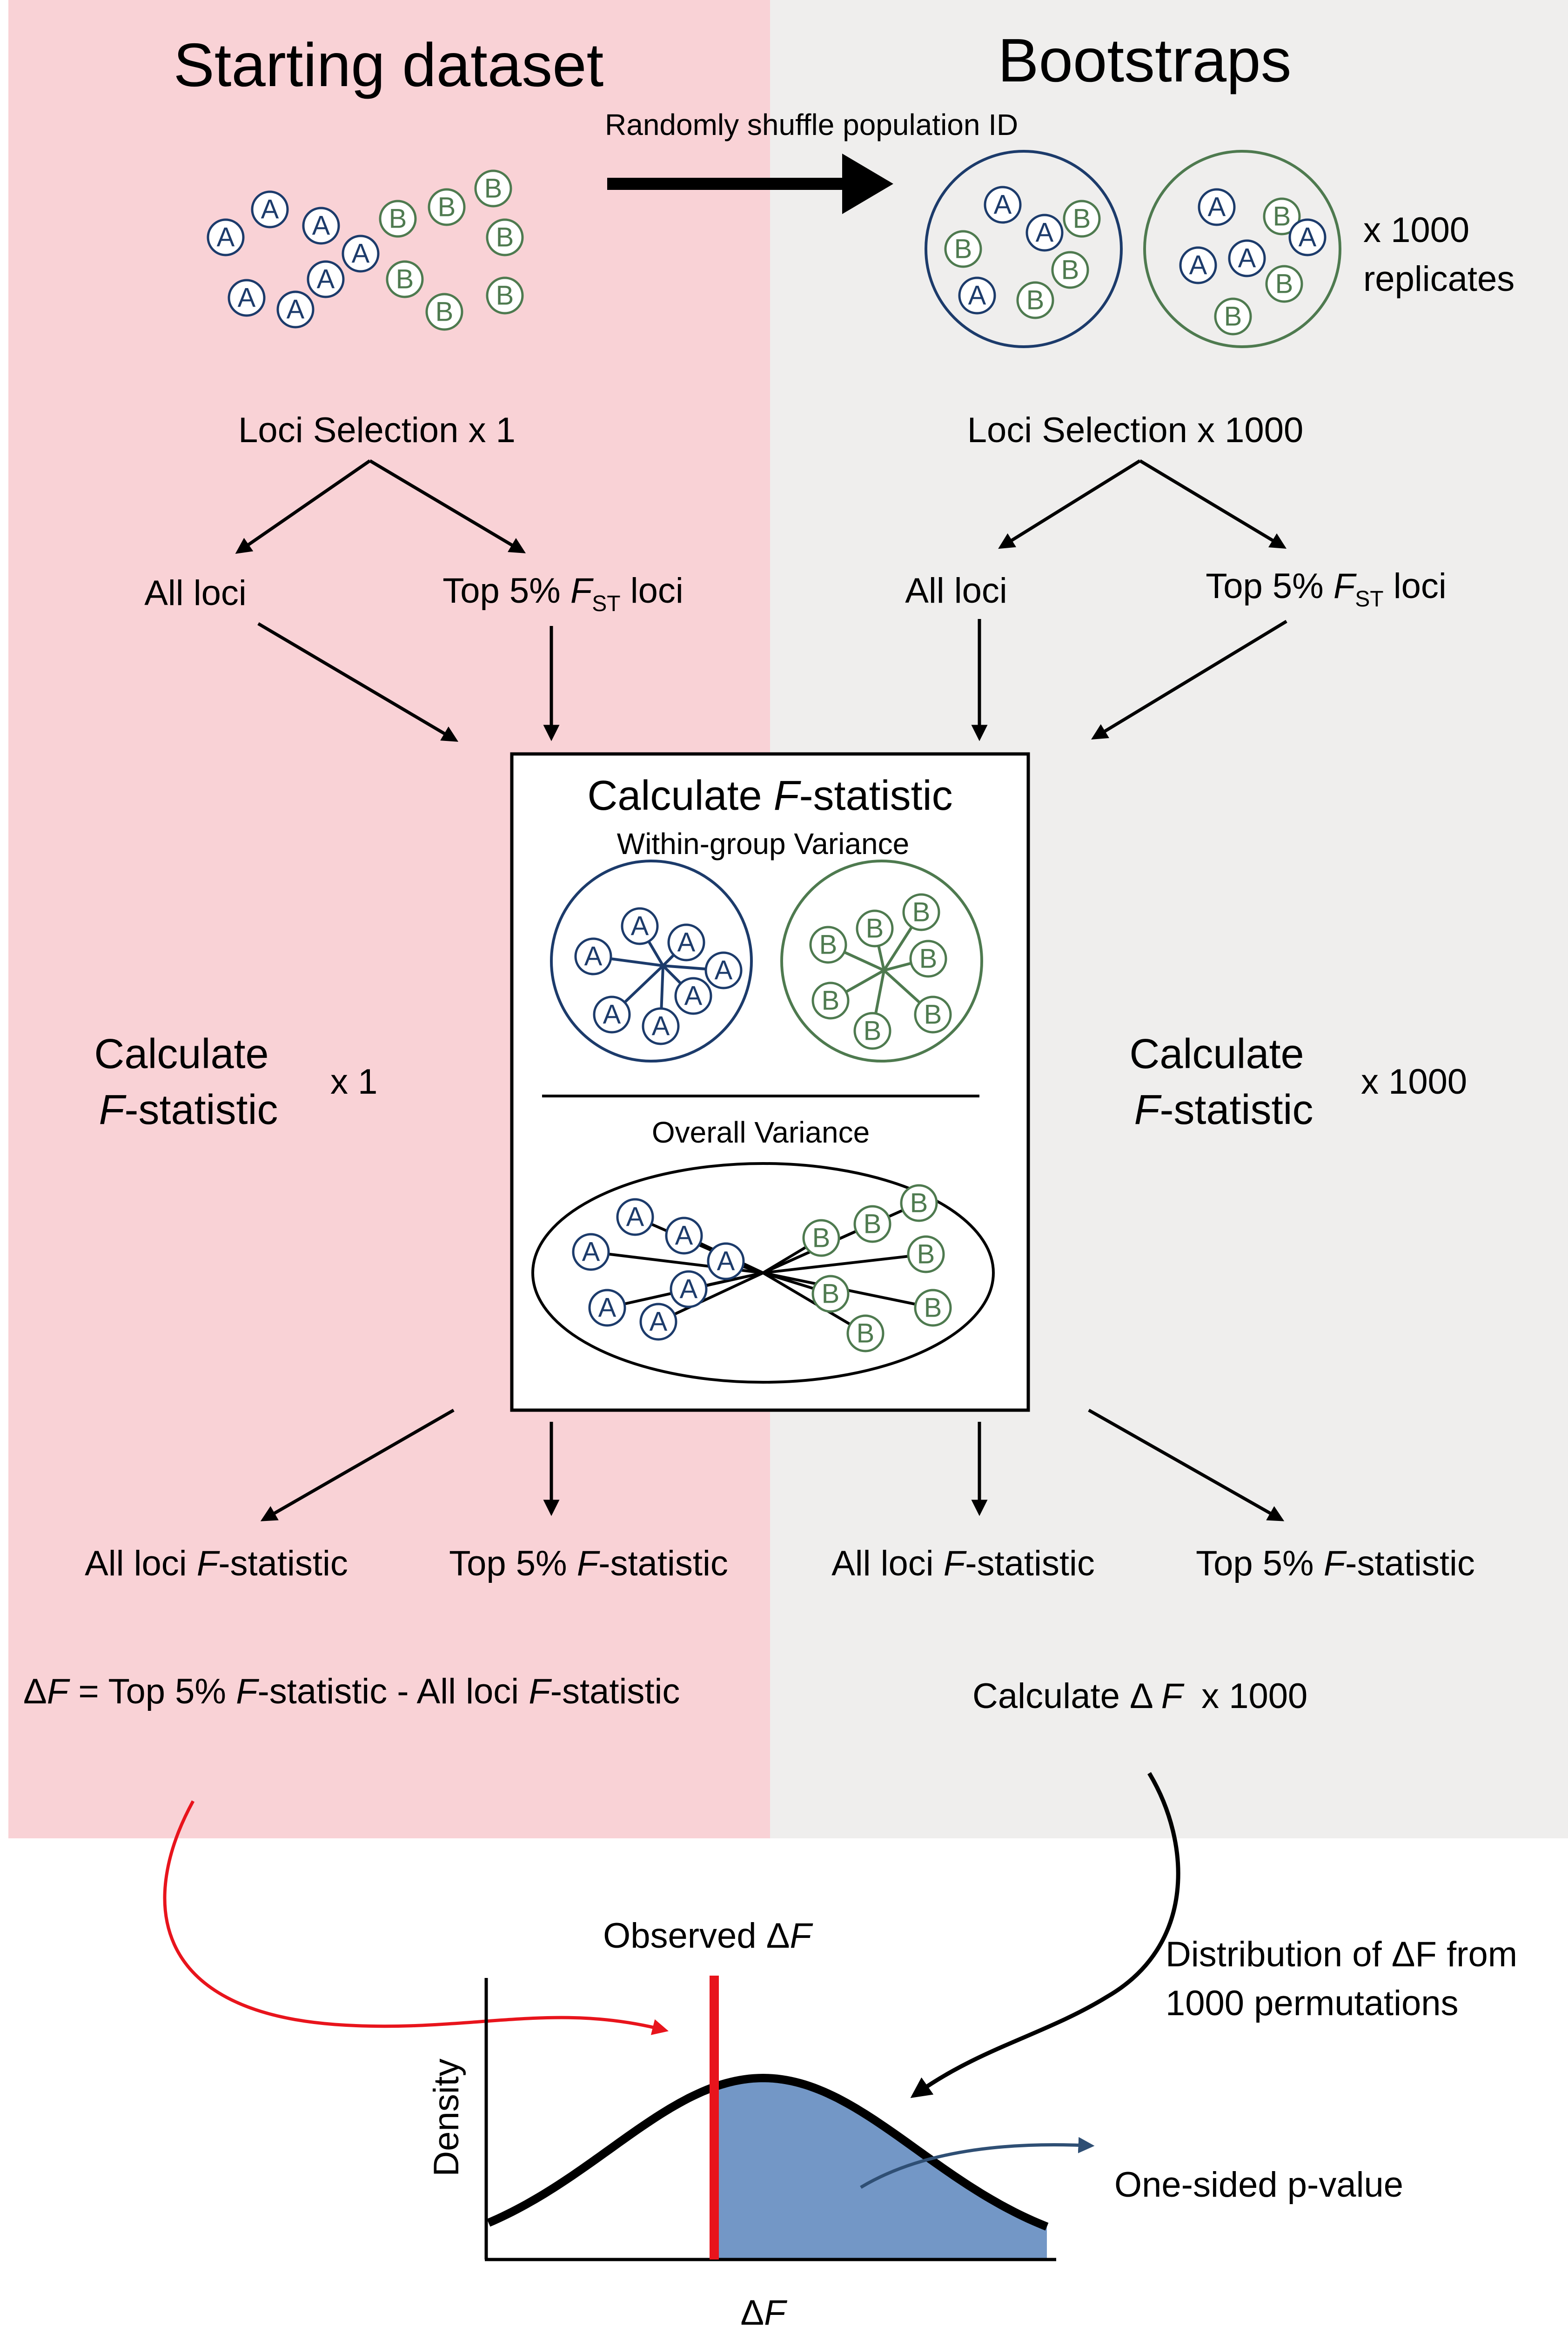  Describe the element at coordinates (977, 2163) in the screenshot. I see `pvalue-pointer-arrow` at that location.